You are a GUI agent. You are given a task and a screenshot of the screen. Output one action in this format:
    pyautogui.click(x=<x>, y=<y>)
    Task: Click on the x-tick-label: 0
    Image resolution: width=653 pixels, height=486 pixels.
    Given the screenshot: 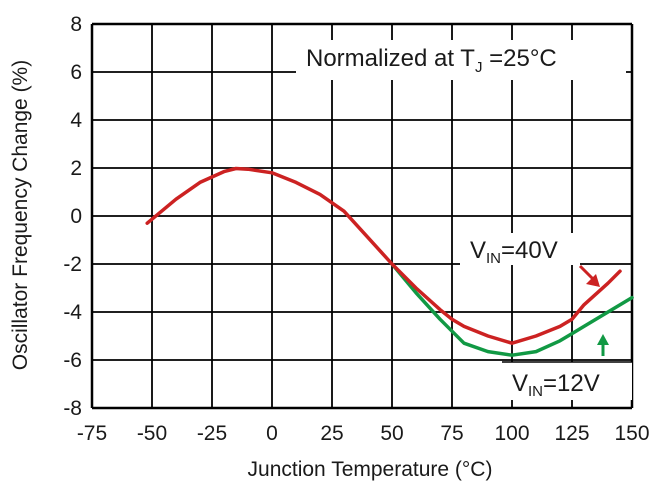 What is the action you would take?
    pyautogui.click(x=272, y=433)
    